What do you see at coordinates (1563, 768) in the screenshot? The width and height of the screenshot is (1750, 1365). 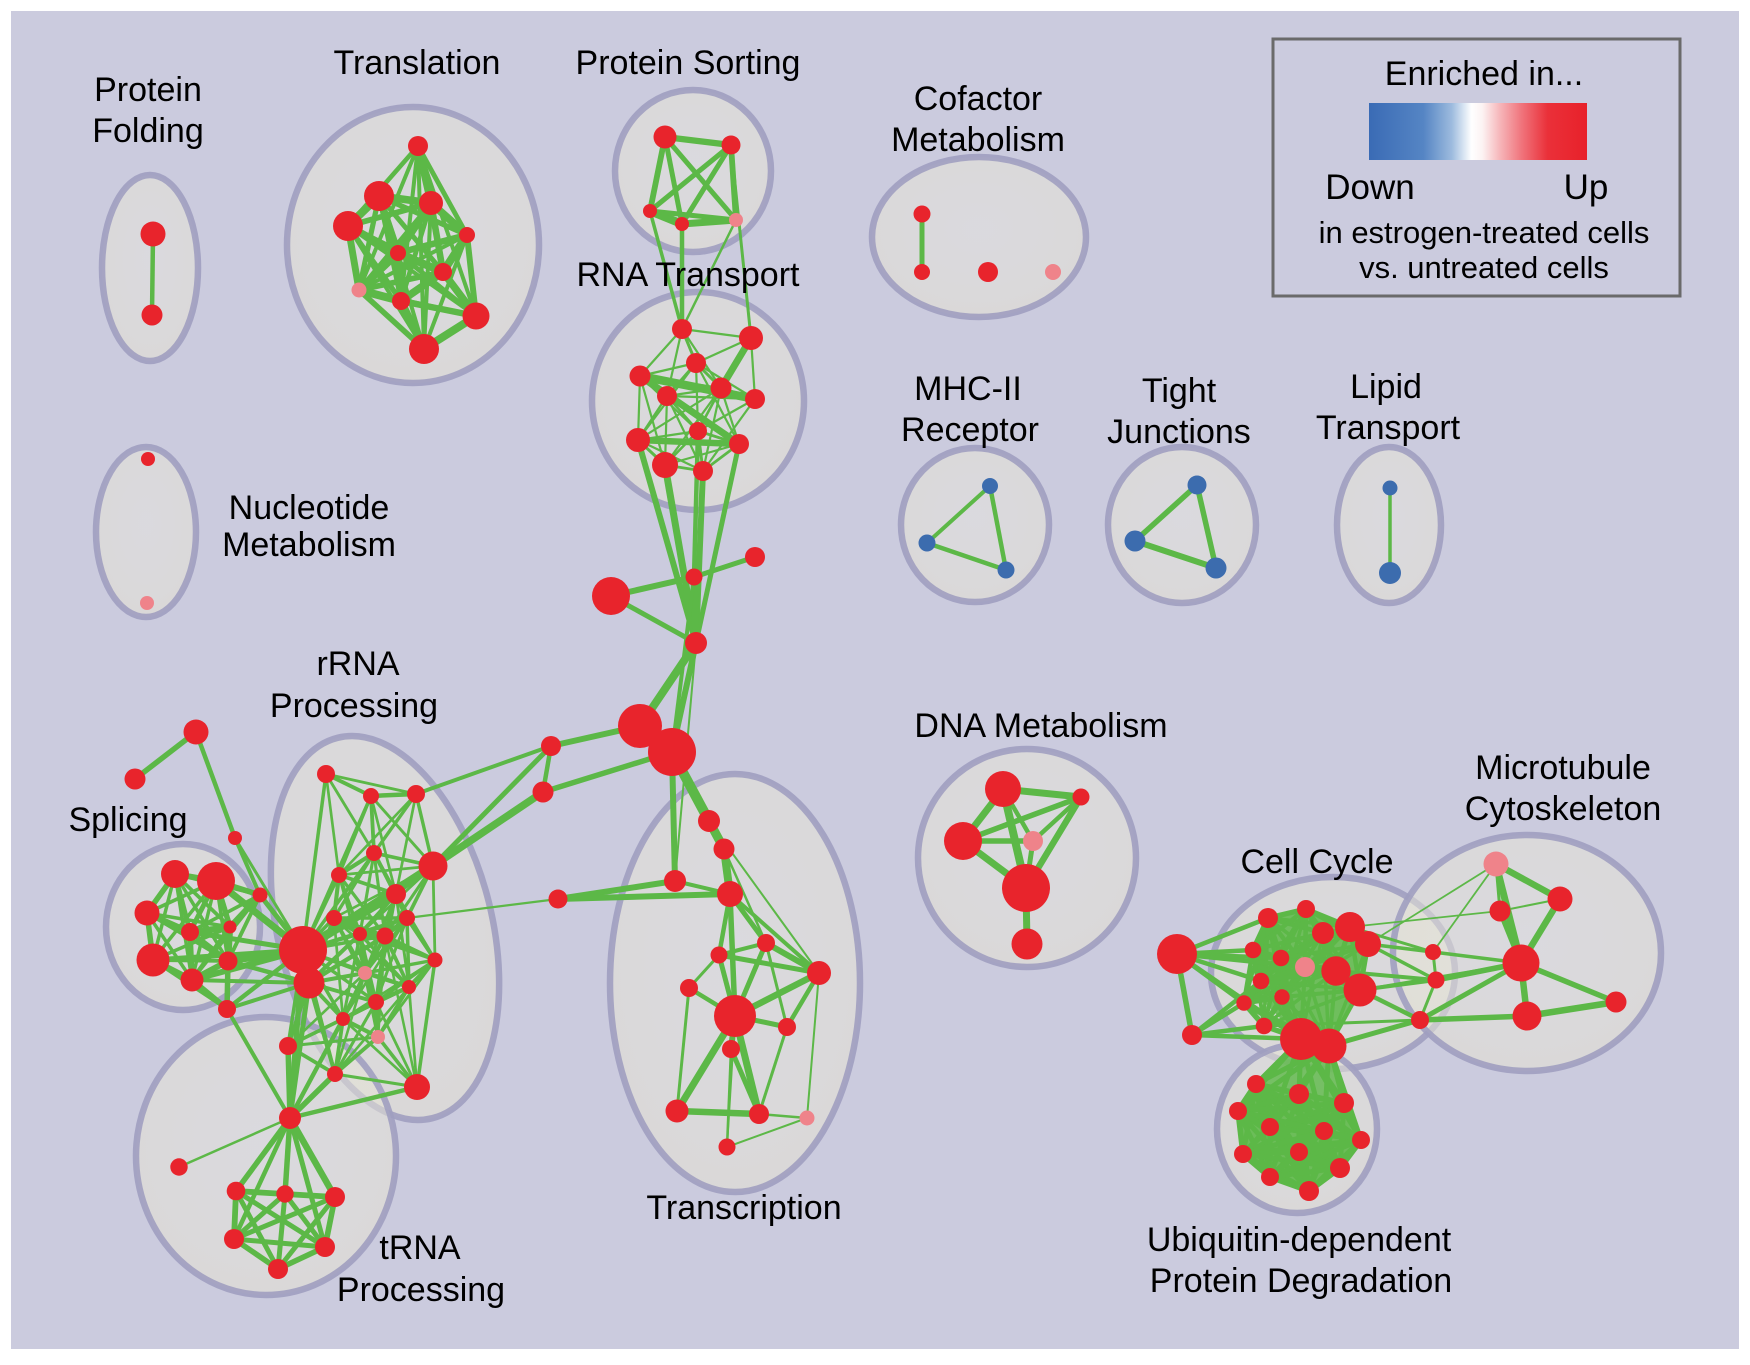 I see `svg-text: Microtubule` at bounding box center [1563, 768].